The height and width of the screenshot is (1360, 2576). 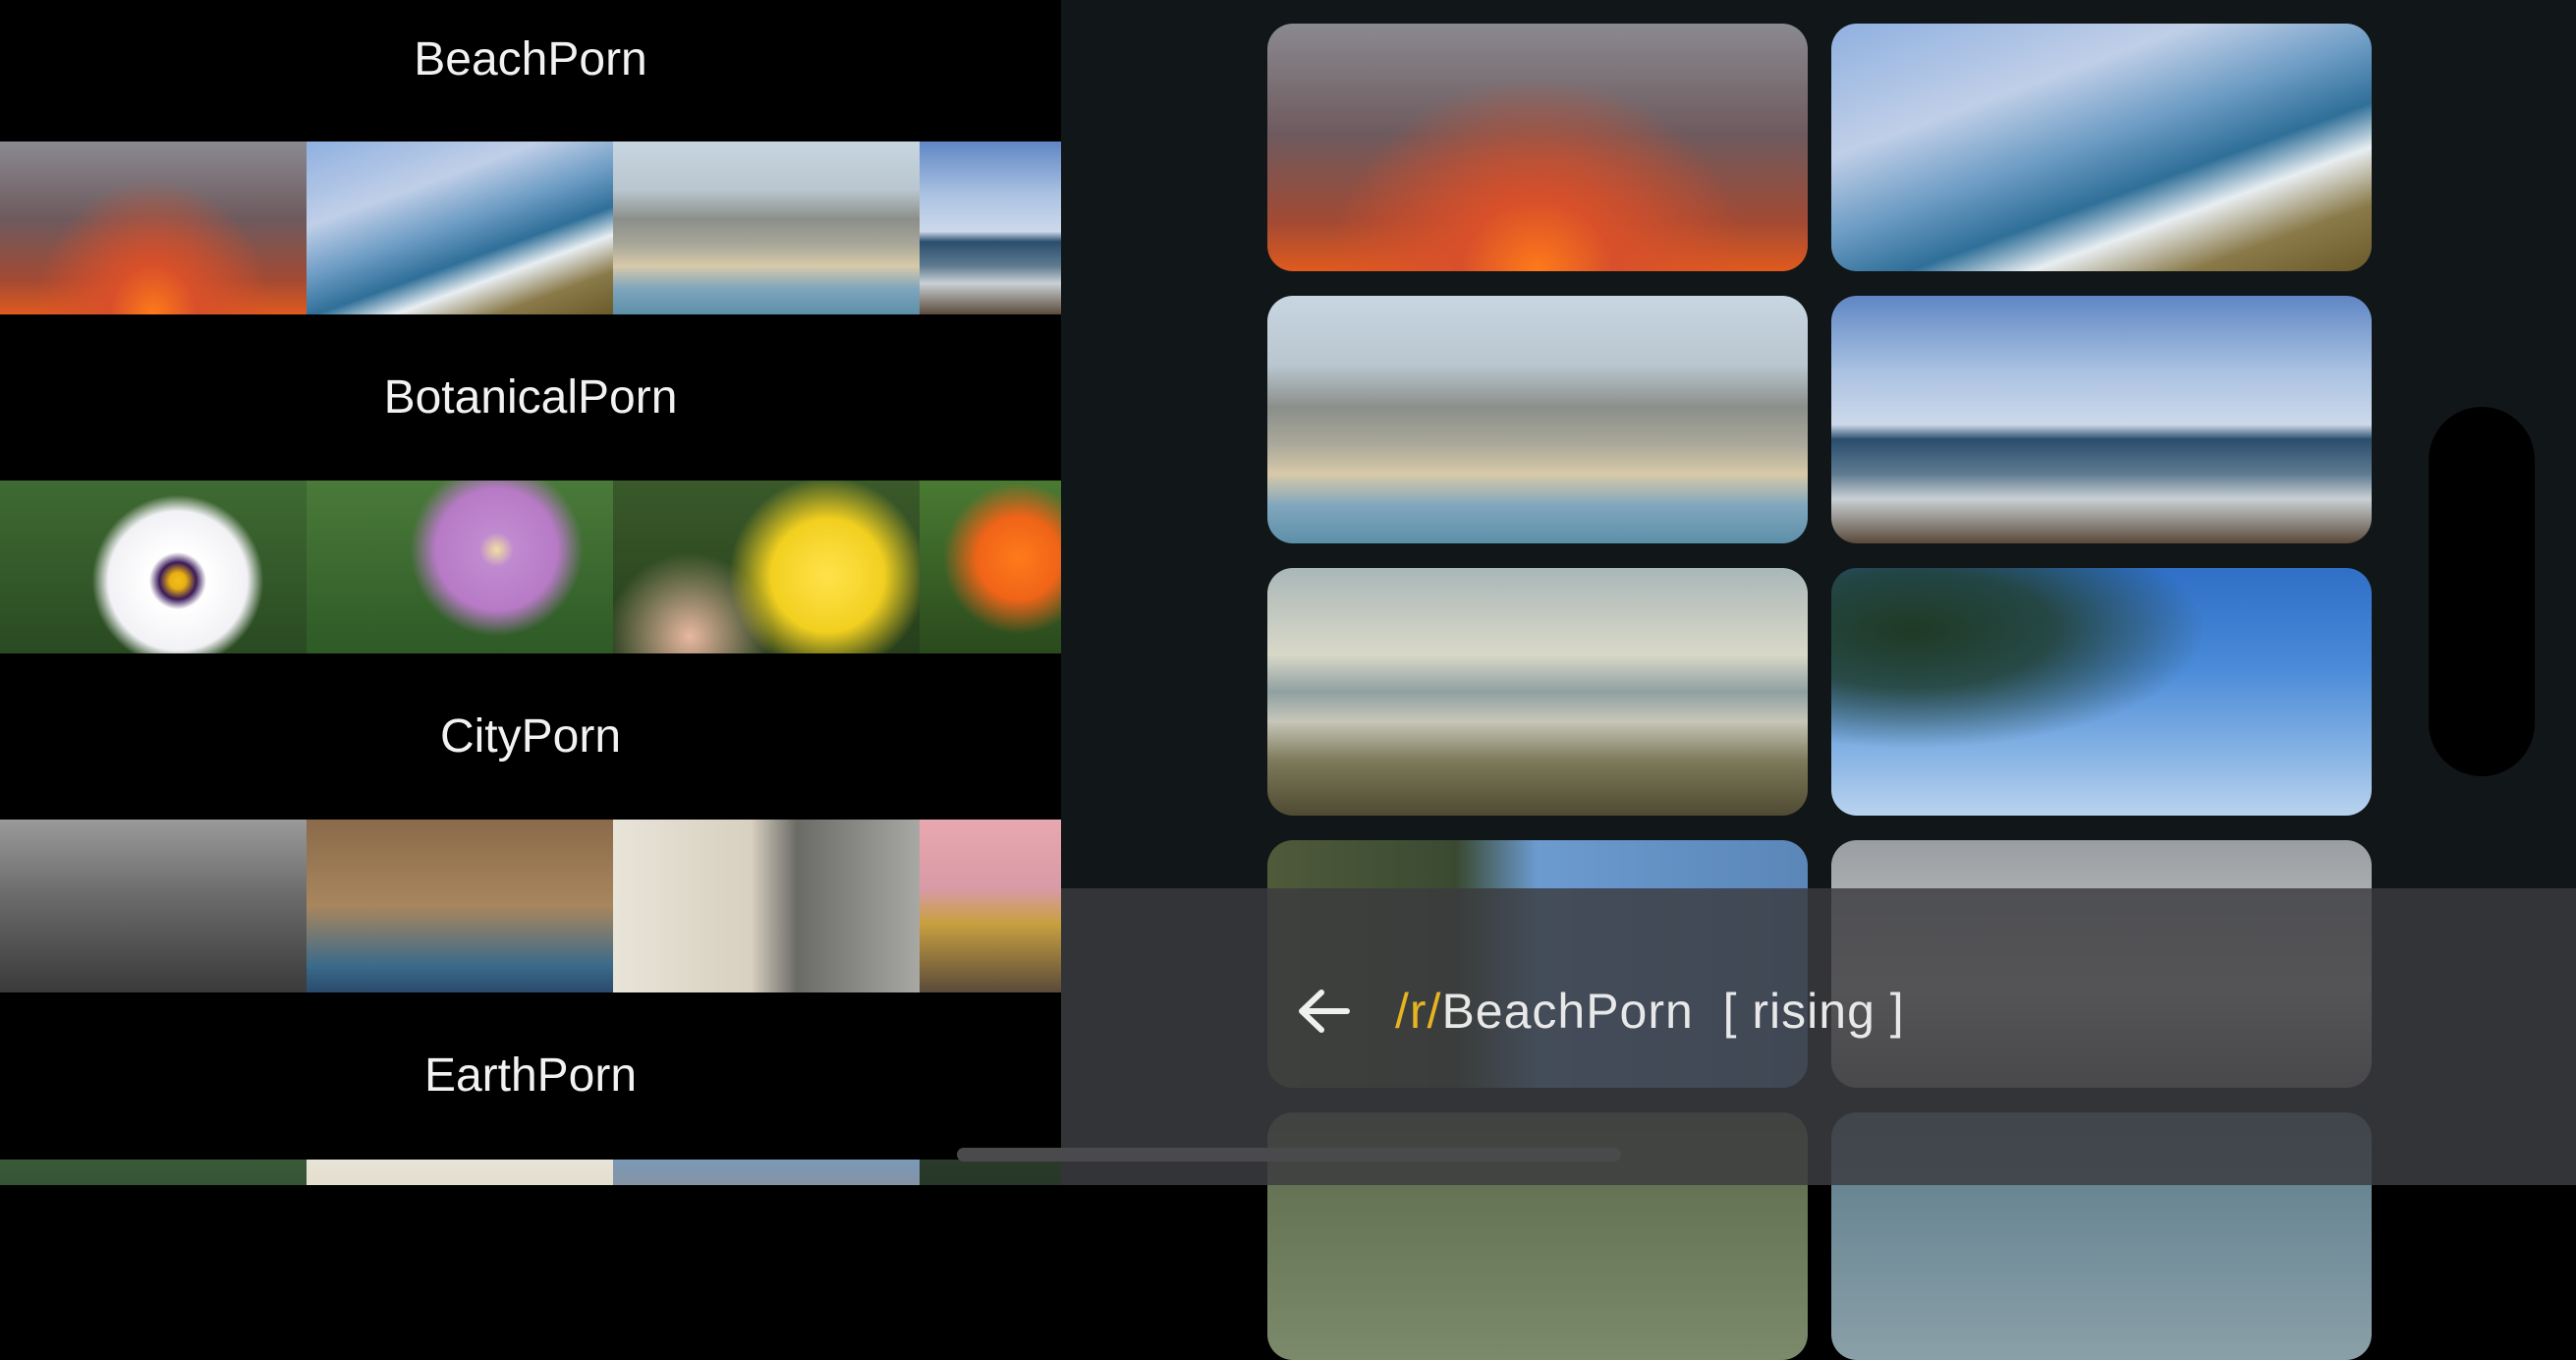 I want to click on bottom-toolbar, so click(x=1818, y=1036).